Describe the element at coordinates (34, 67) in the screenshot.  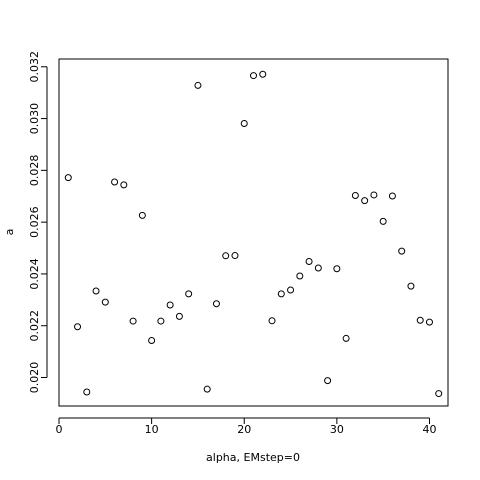
I see `y-tick-label: 0.032` at that location.